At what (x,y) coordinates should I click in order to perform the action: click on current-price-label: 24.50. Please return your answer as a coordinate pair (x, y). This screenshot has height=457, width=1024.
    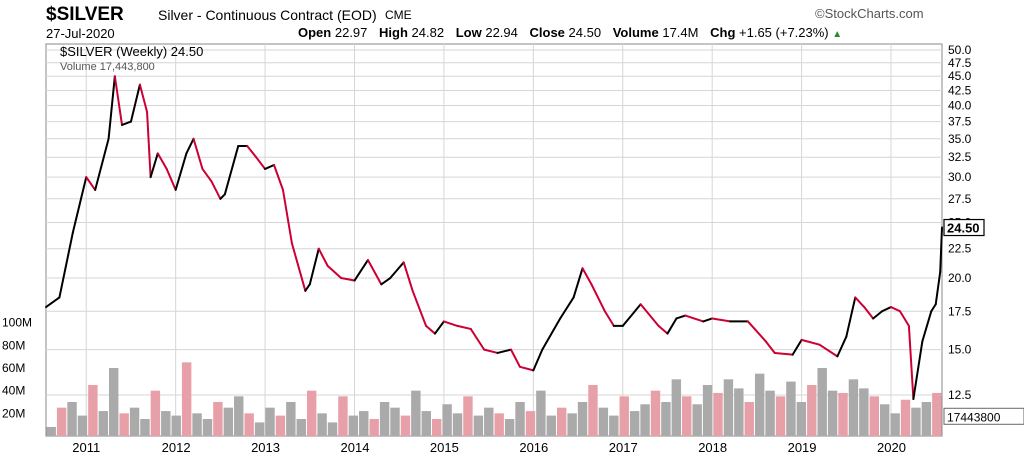
    Looking at the image, I should click on (963, 228).